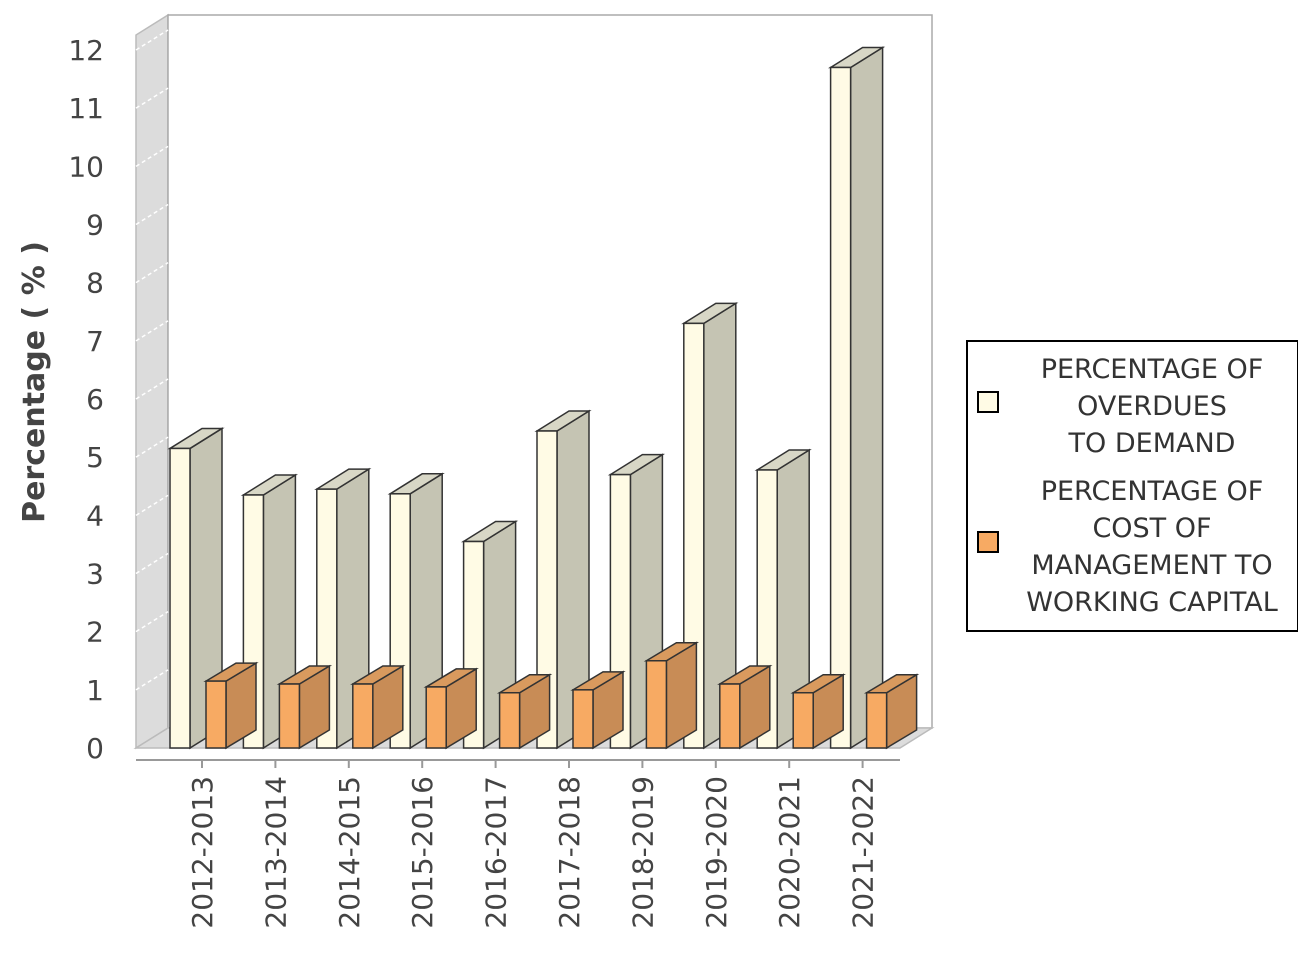 The image size is (1298, 963). Describe the element at coordinates (866, 398) in the screenshot. I see `bar-side` at that location.